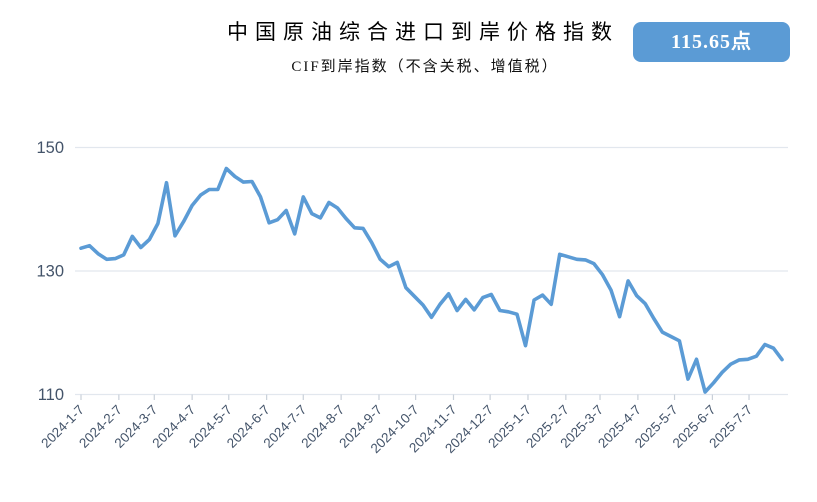 The height and width of the screenshot is (502, 817). Describe the element at coordinates (425, 67) in the screenshot. I see `chart-subtitle: CIF到岸指数（不含关税、增值税）` at that location.